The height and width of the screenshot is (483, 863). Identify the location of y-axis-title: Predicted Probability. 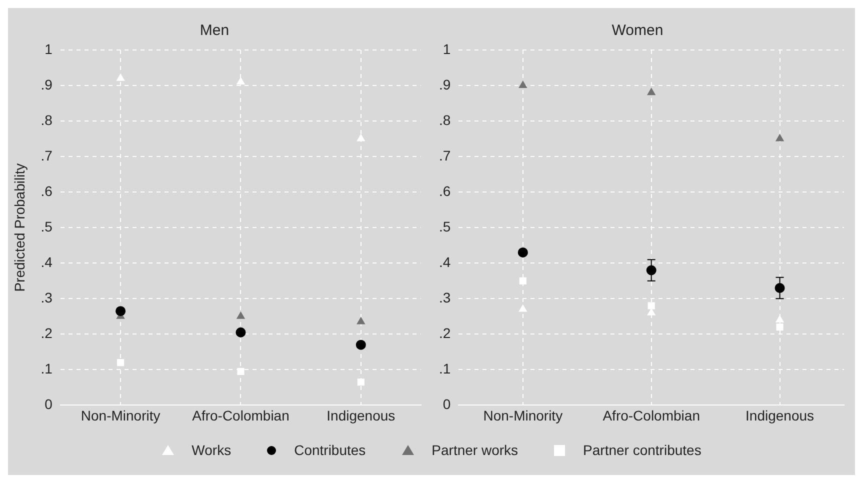
(19, 227).